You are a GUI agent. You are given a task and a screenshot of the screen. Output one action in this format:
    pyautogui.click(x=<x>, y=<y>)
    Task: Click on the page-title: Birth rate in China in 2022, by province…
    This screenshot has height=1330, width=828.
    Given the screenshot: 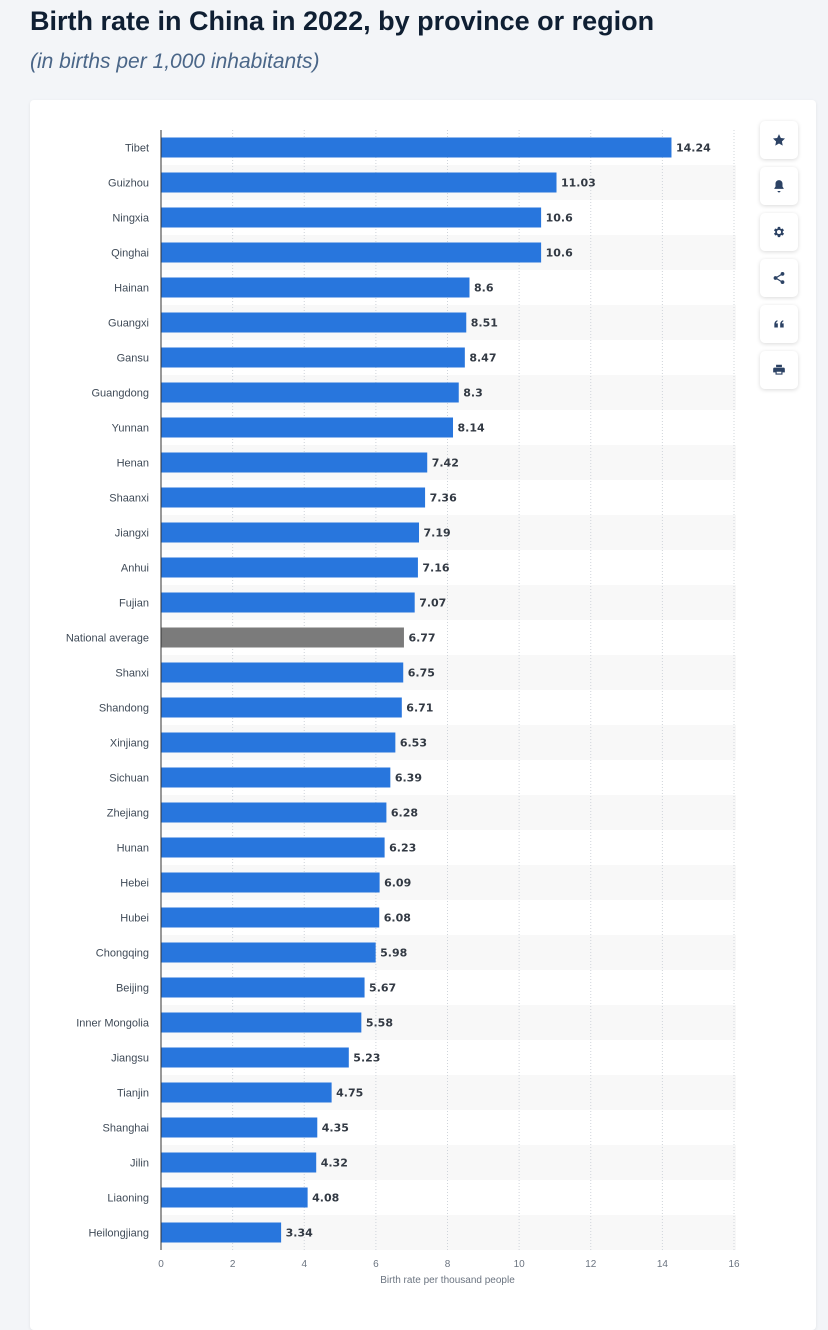 What is the action you would take?
    pyautogui.click(x=342, y=21)
    